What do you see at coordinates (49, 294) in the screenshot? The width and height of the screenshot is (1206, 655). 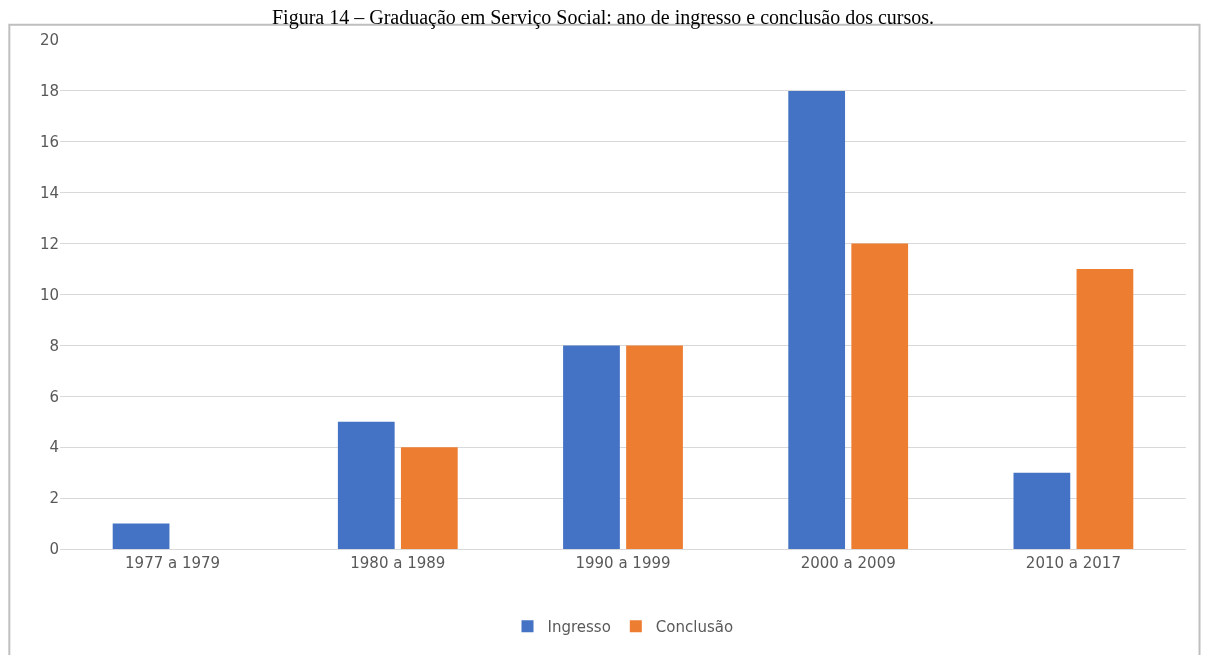 I see `y-tick-label: 10` at bounding box center [49, 294].